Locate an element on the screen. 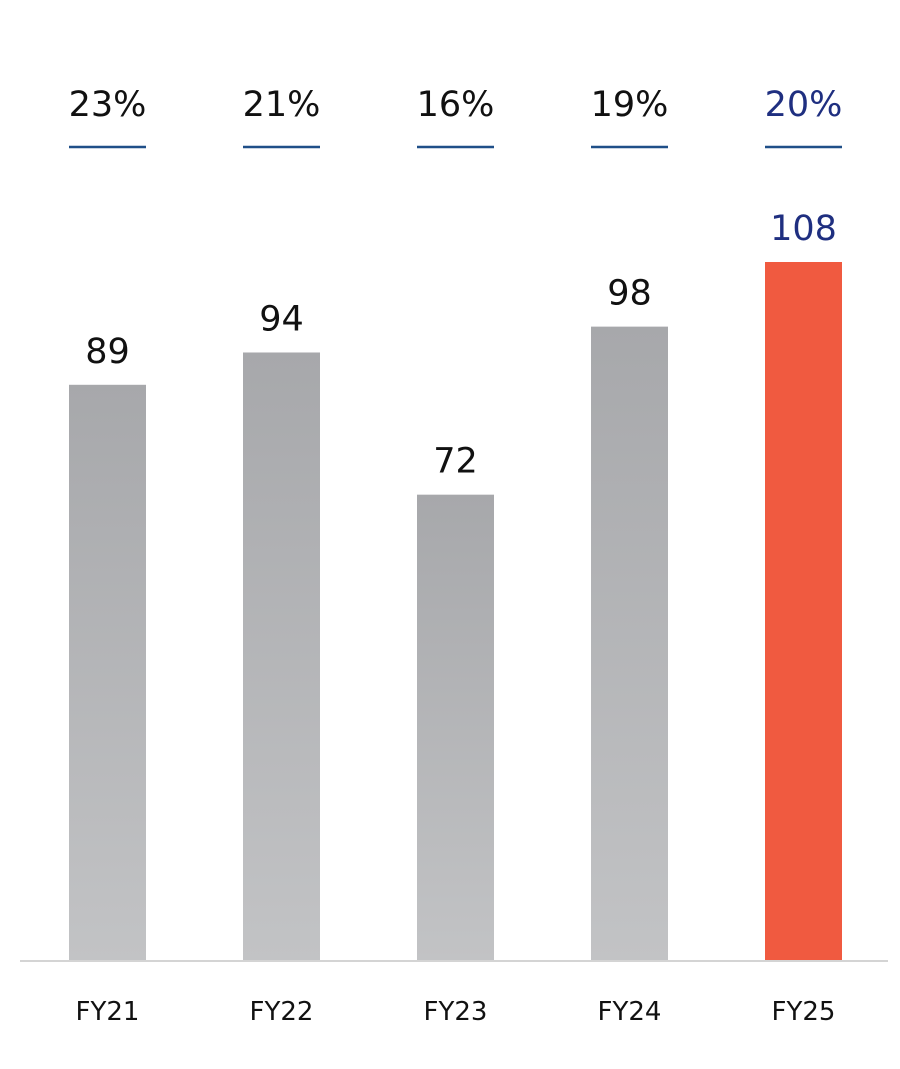 The width and height of the screenshot is (900, 1069). x-axis-tick-labels: FY21 FY22 FY23 FY24 FY25 is located at coordinates (456, 1012).